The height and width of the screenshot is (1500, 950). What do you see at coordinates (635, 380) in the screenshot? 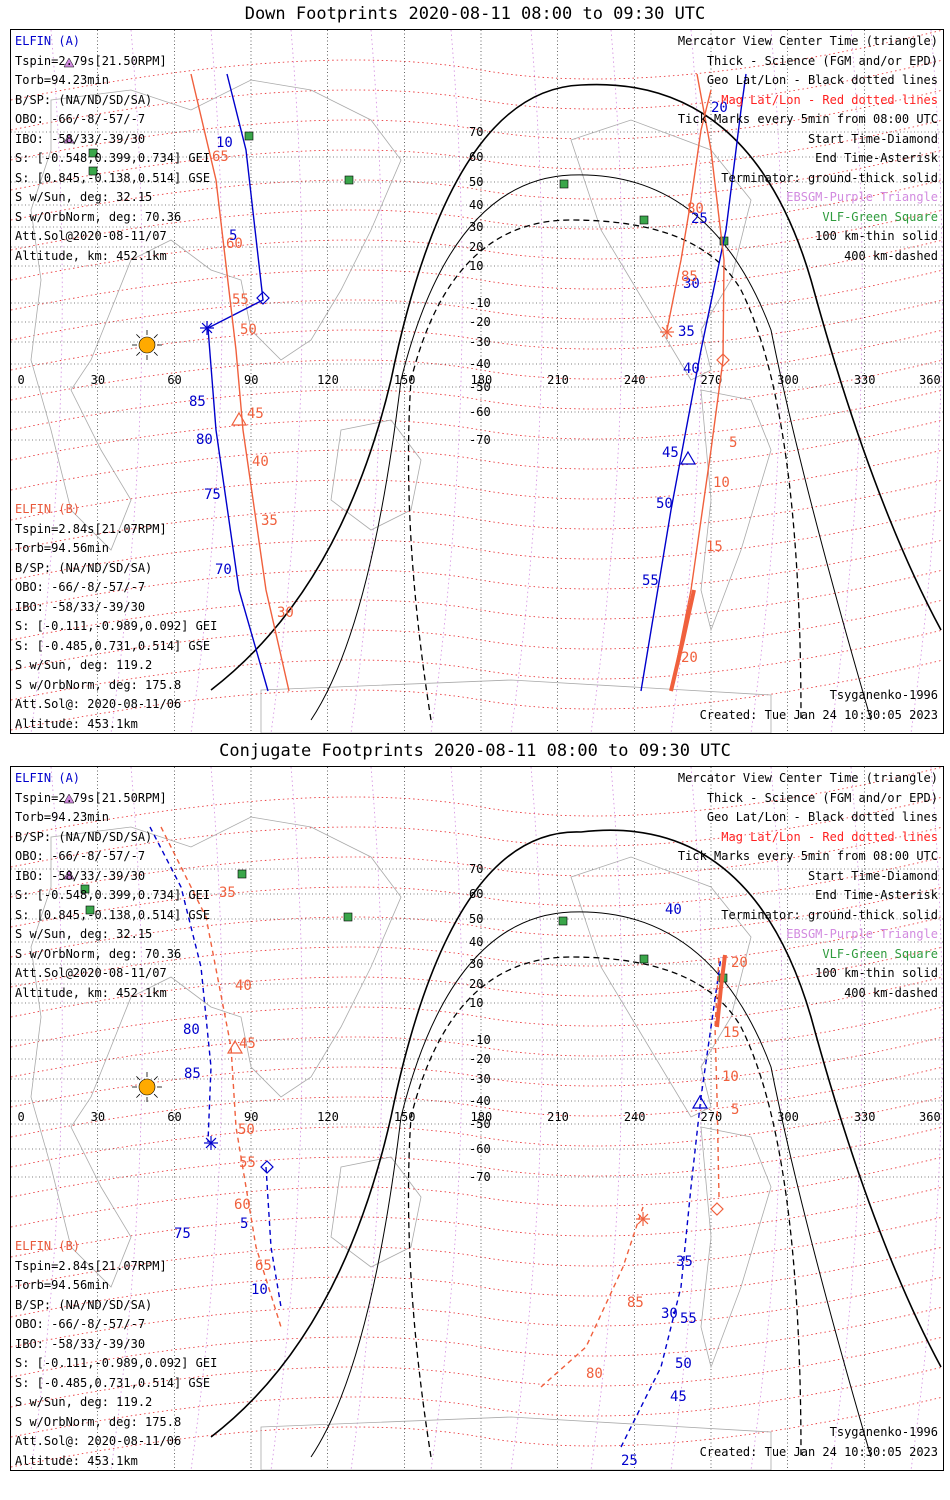
I see `lon-tick-label: 240` at bounding box center [635, 380].